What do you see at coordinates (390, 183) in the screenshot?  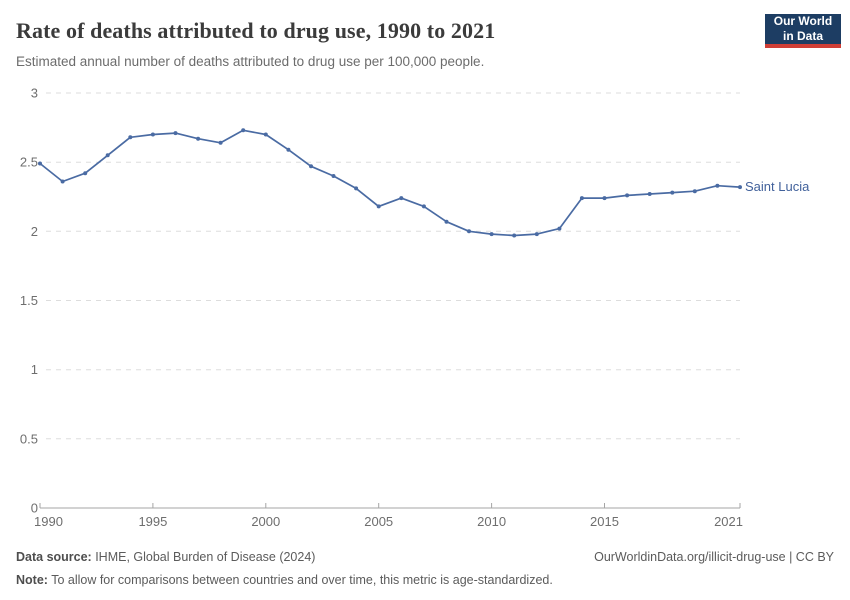 I see `series-line` at bounding box center [390, 183].